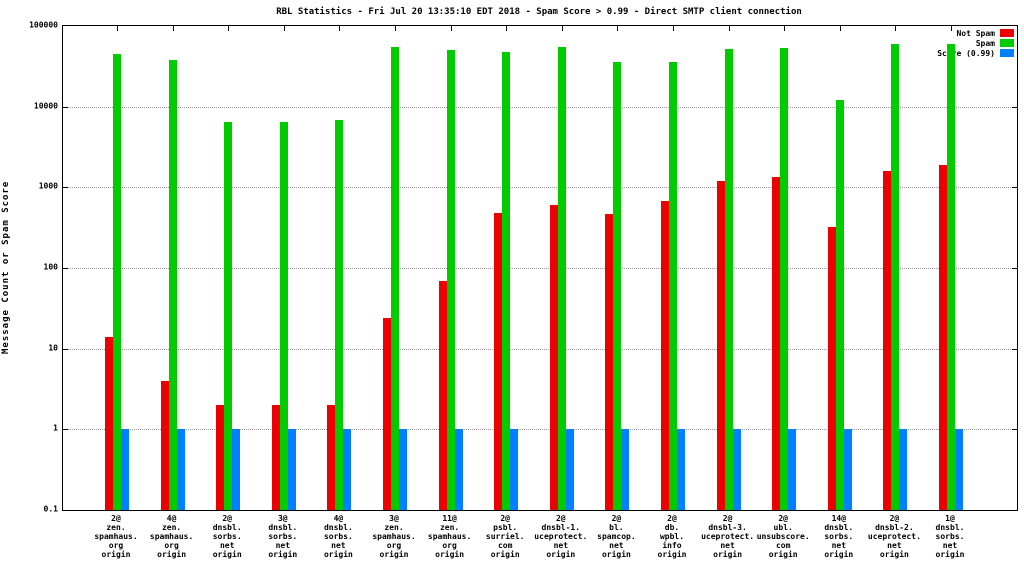  Describe the element at coordinates (283, 536) in the screenshot. I see `x-tick-label: 3@ dnsbl. sorbs. net origin` at that location.